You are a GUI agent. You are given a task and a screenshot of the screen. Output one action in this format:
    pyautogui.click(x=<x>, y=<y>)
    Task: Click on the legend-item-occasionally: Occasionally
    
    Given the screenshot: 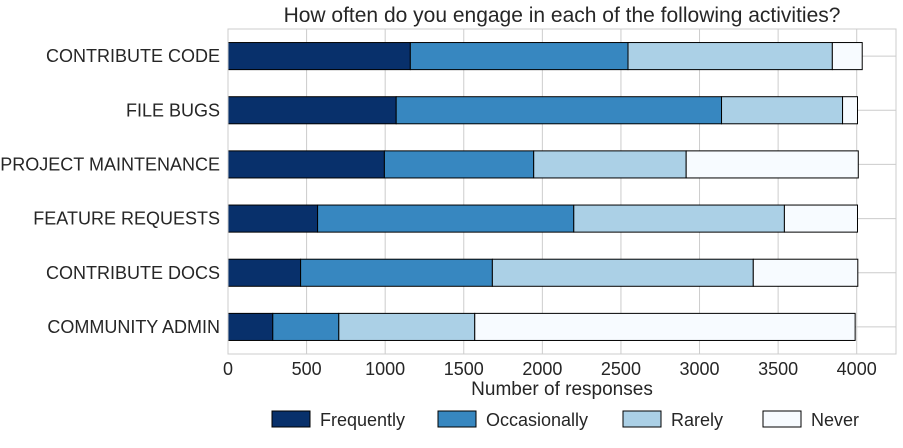 What is the action you would take?
    pyautogui.click(x=512, y=420)
    